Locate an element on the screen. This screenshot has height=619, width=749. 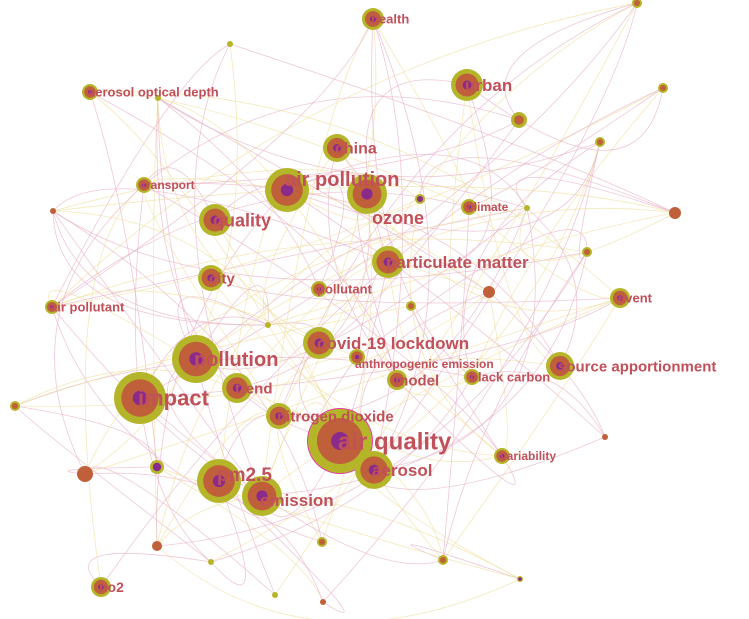
node-city is located at coordinates (211, 278).